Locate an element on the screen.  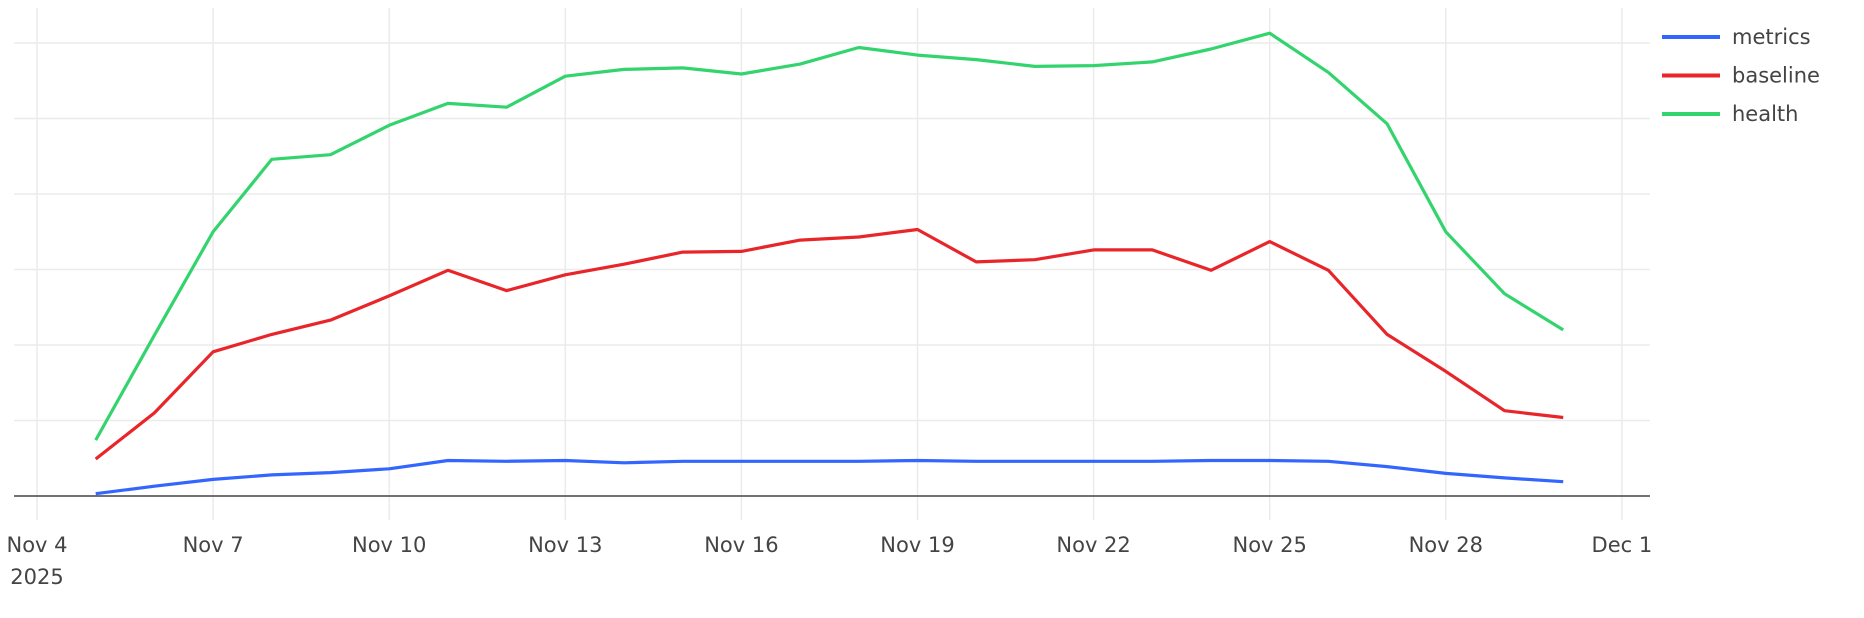
x-tick-label: Dec 1 is located at coordinates (1622, 545).